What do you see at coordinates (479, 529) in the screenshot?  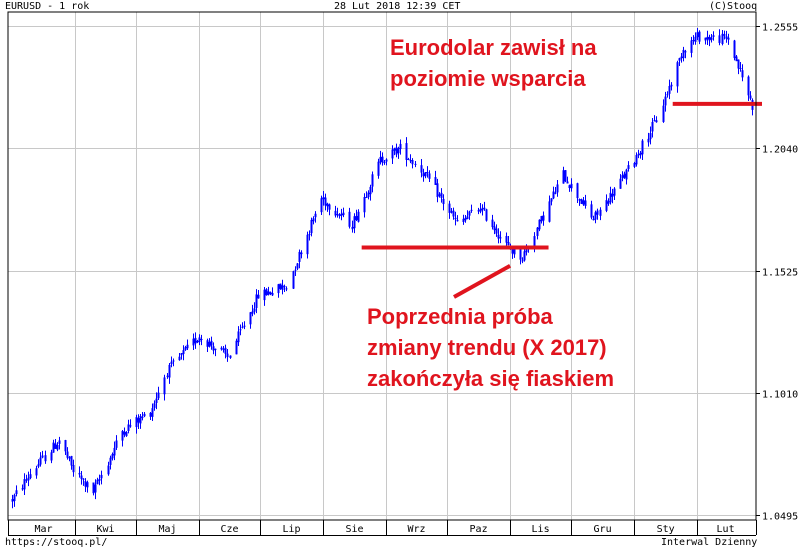 I see `x-tick-label: Paz` at bounding box center [479, 529].